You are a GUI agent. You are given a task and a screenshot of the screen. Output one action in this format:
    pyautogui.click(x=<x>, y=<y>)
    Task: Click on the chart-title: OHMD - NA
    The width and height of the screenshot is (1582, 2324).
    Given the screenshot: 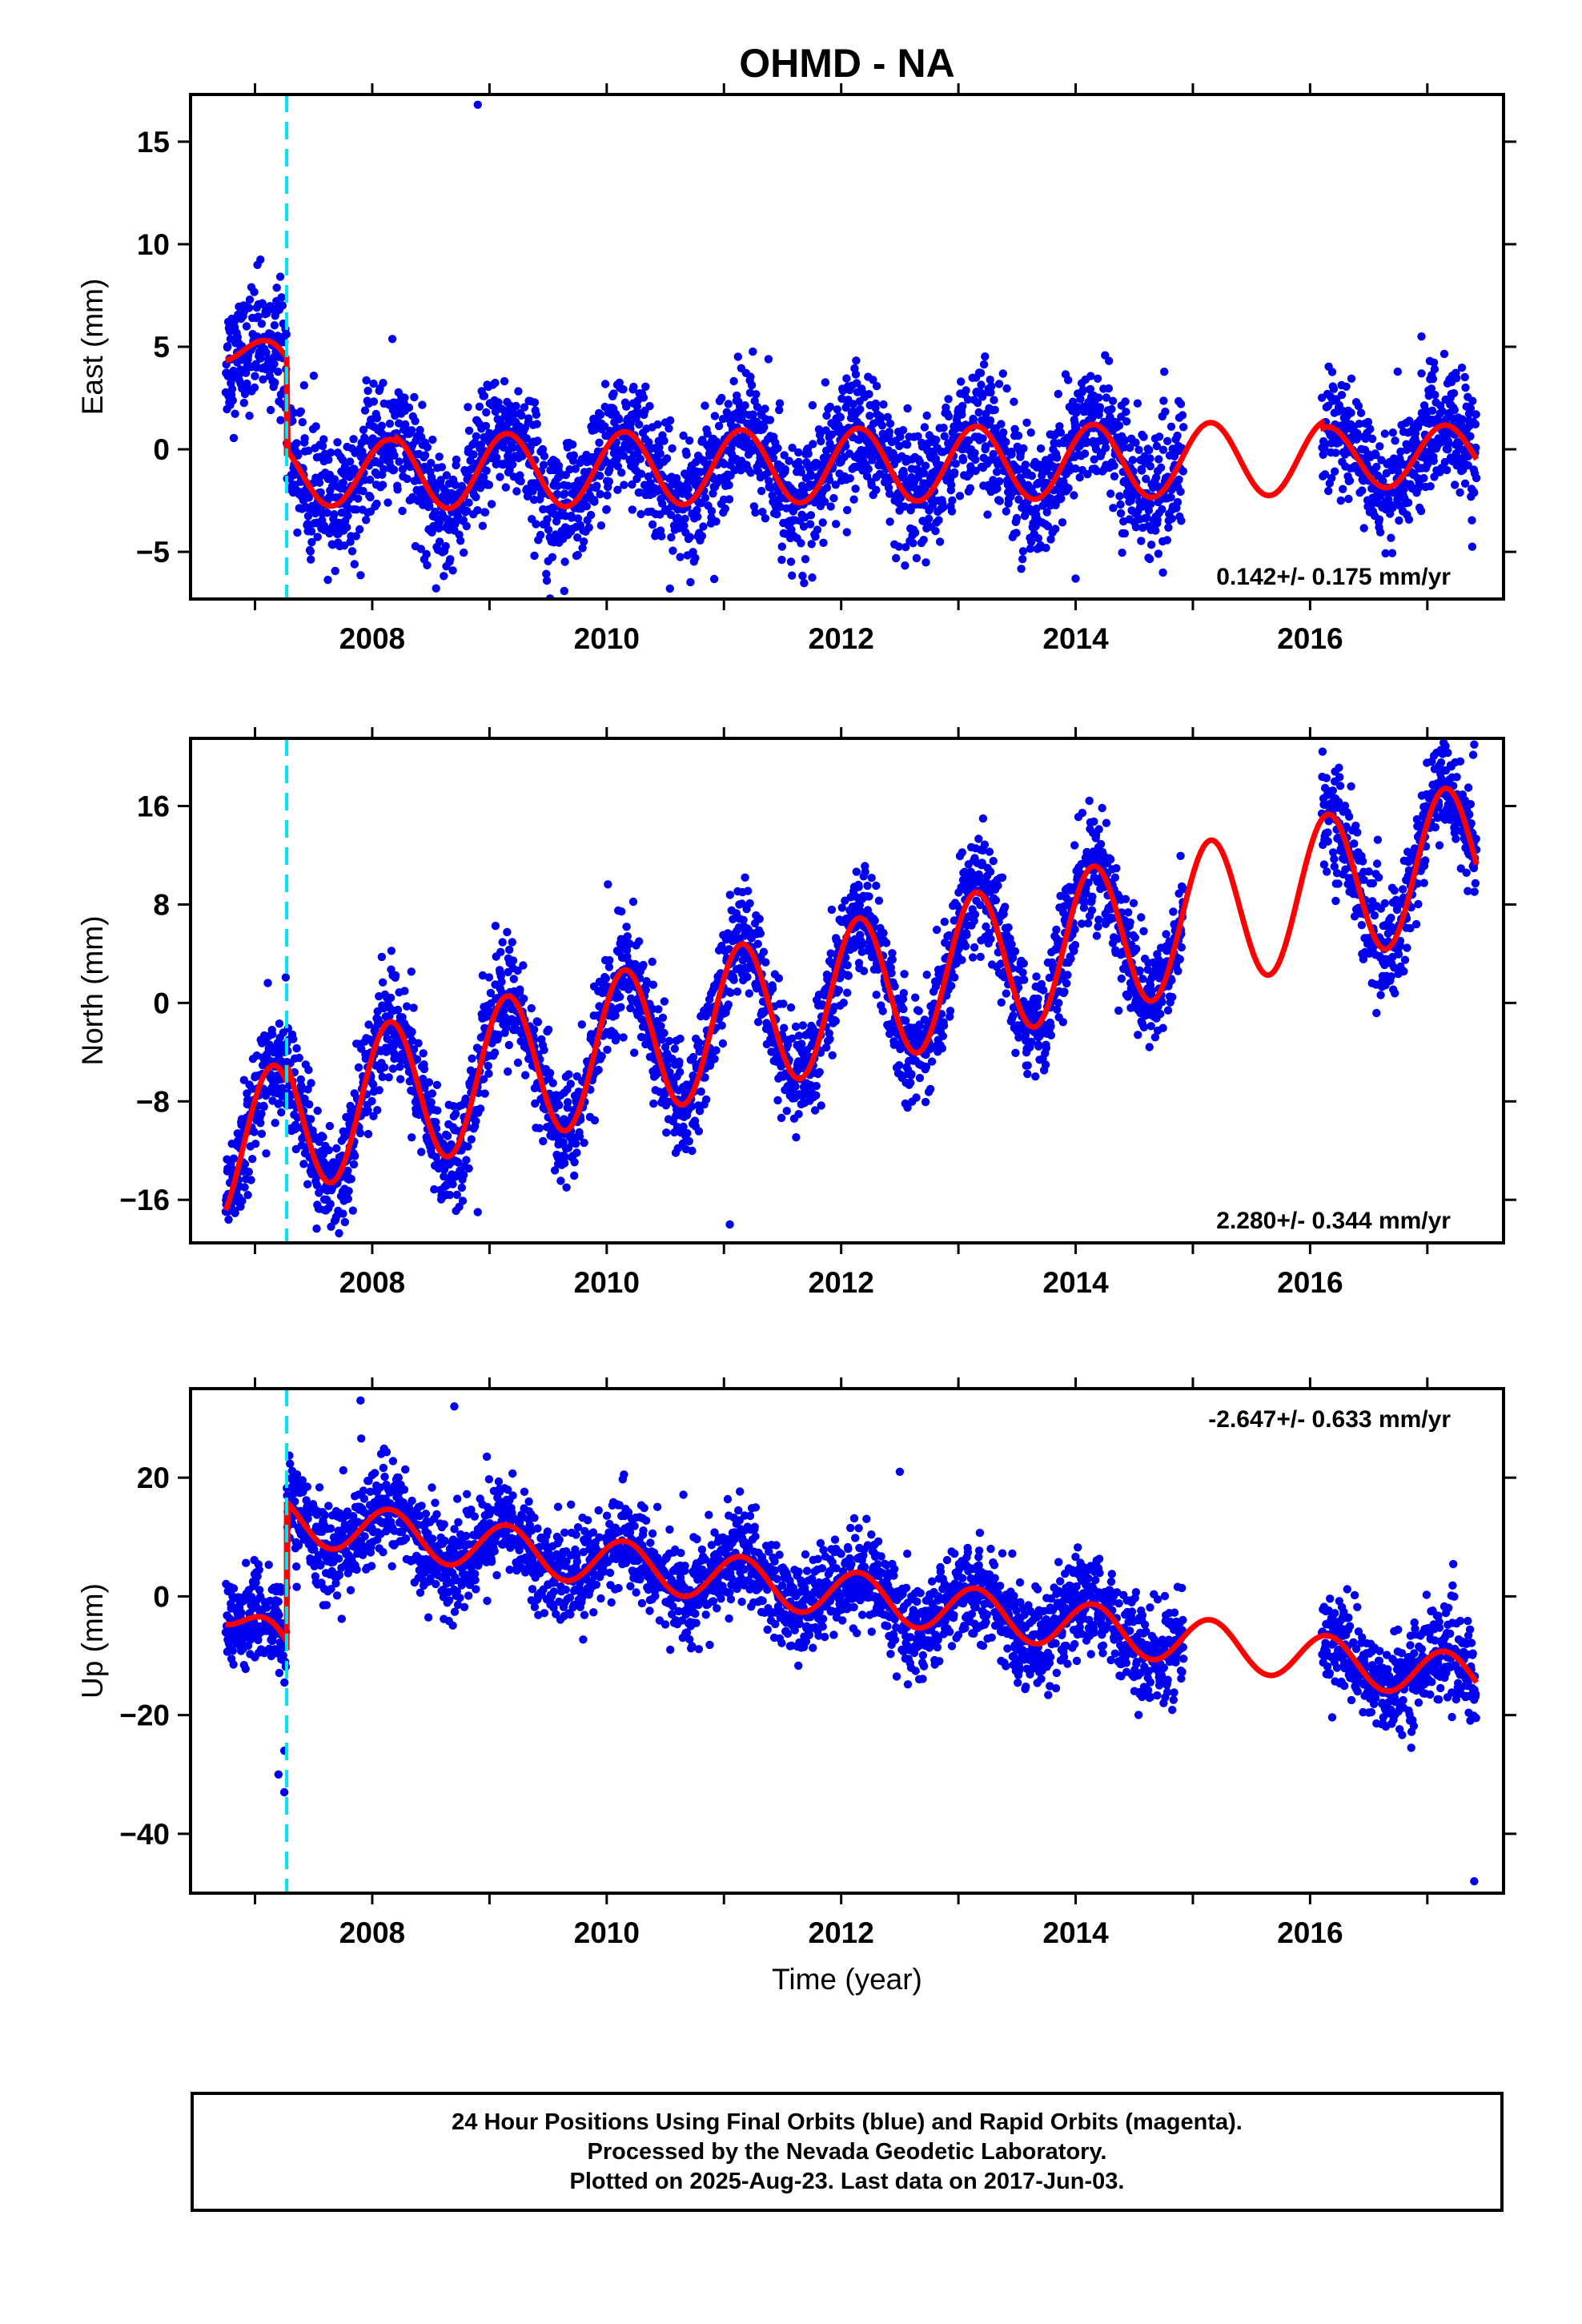 What is the action you would take?
    pyautogui.click(x=847, y=63)
    